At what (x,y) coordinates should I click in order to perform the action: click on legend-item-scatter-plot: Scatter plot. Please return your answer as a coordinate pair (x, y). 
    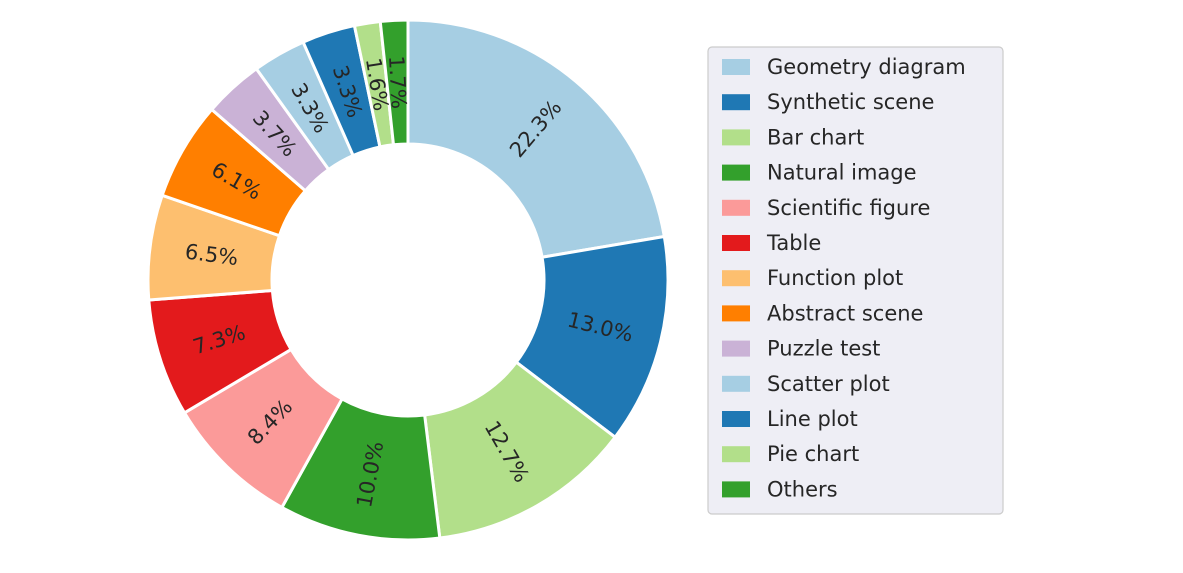
    Looking at the image, I should click on (806, 384).